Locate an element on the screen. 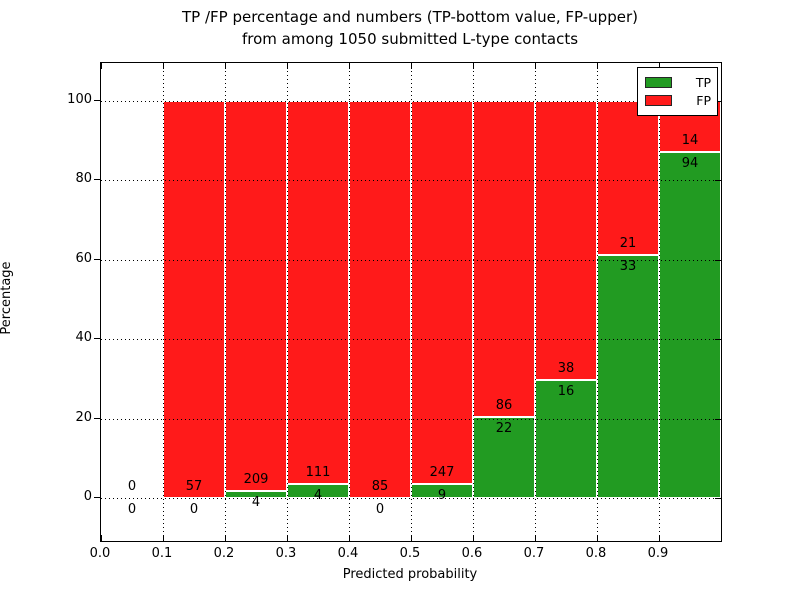 The image size is (800, 600). y-tick-label: 60 is located at coordinates (83, 258).